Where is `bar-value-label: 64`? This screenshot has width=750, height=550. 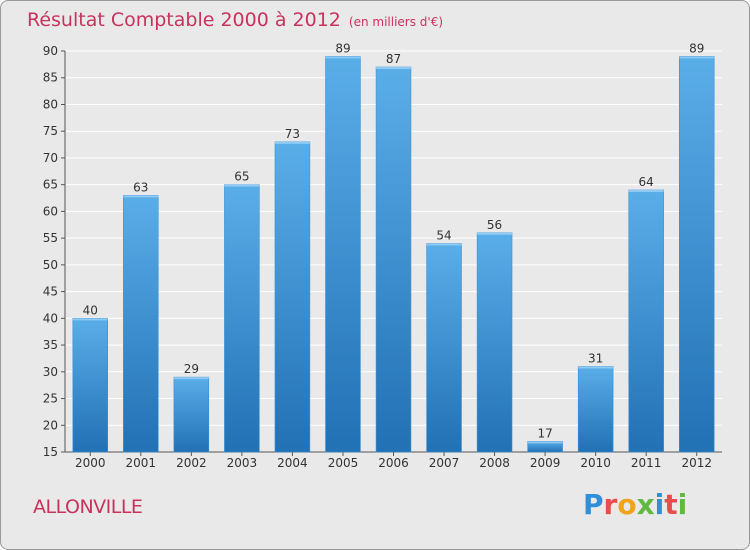
bar-value-label: 64 is located at coordinates (646, 182).